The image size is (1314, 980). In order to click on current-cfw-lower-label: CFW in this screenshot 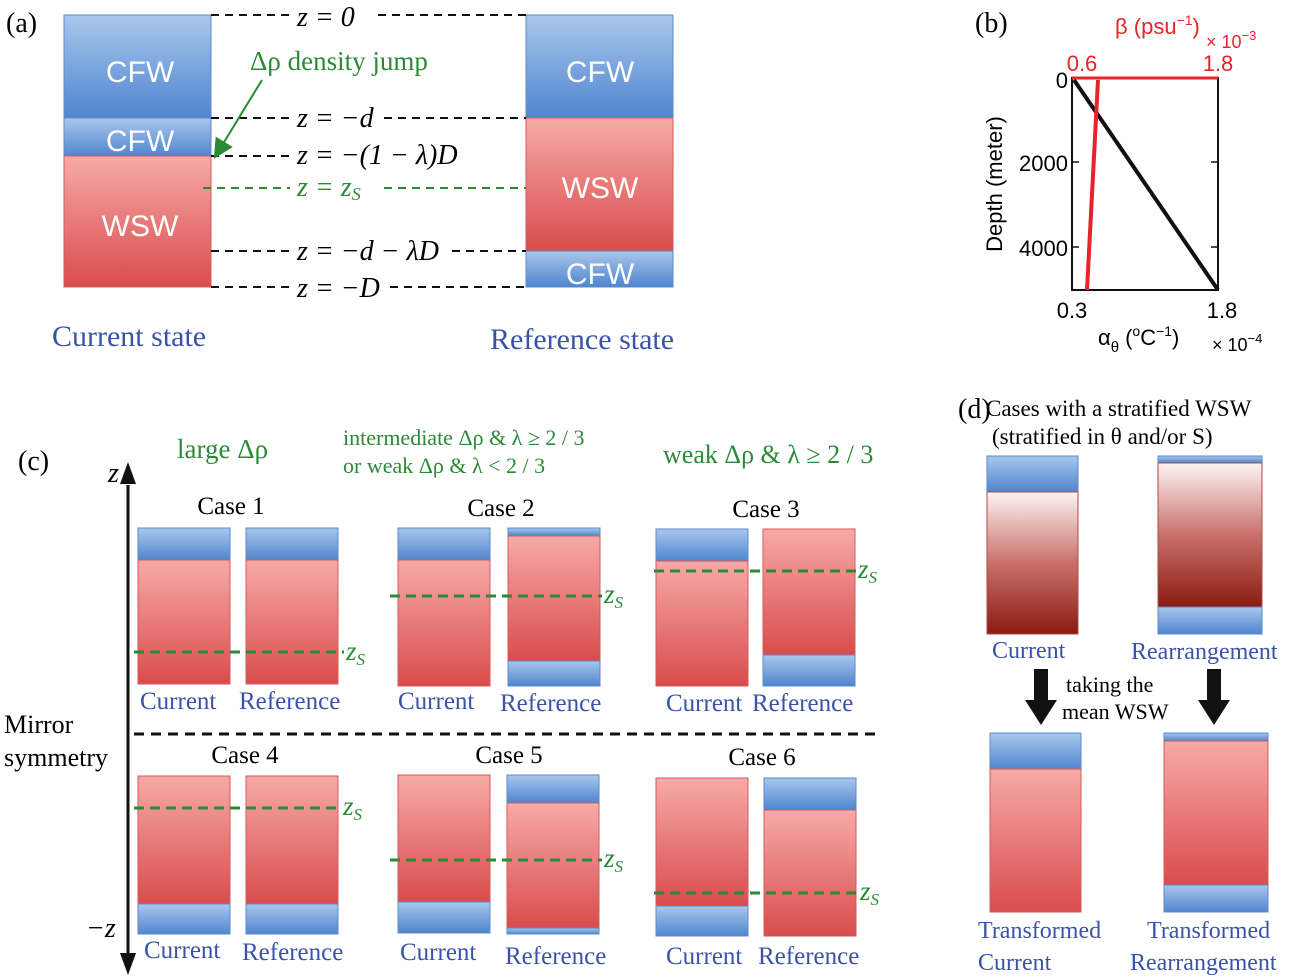, I will do `click(140, 141)`.